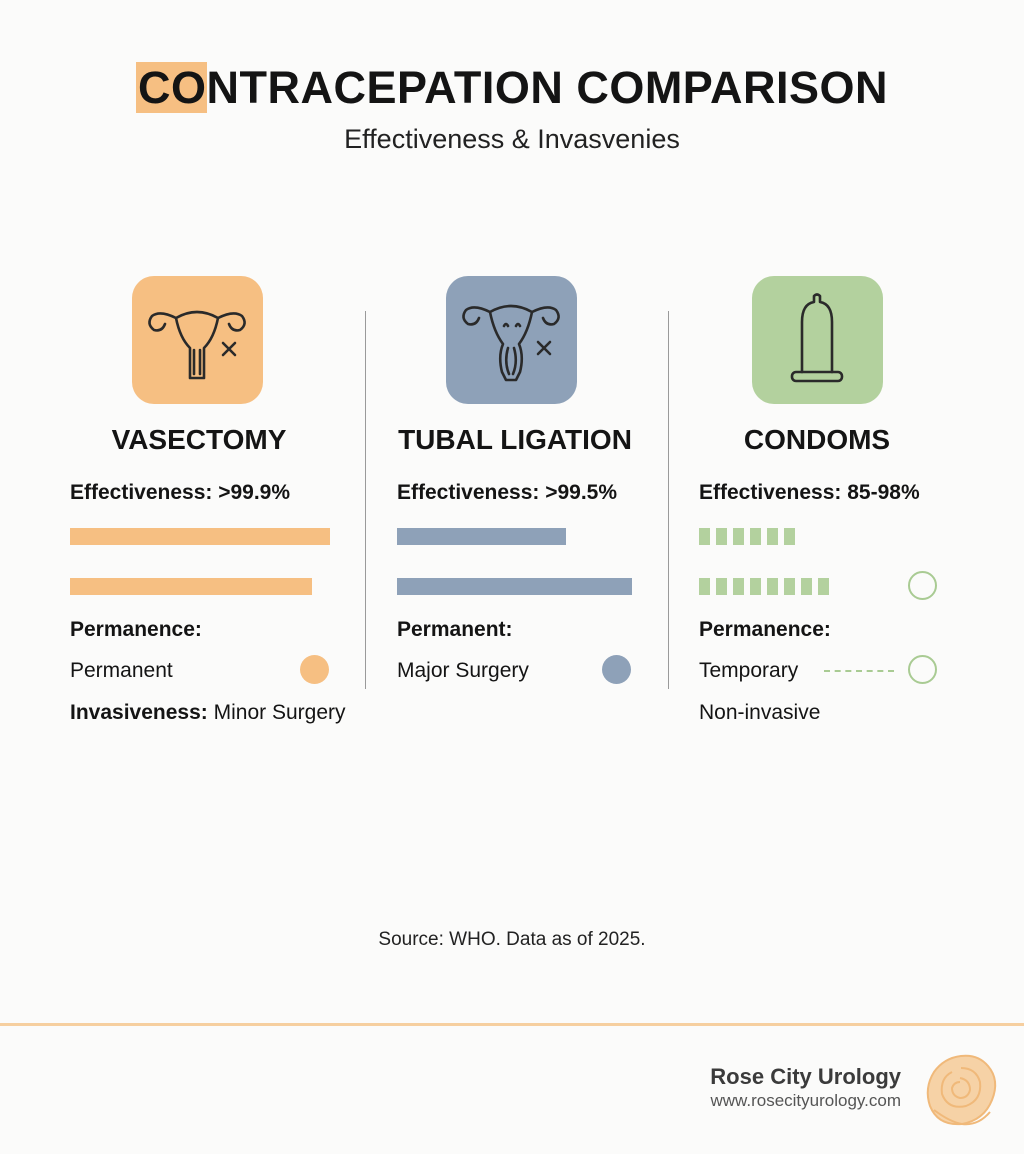 The width and height of the screenshot is (1024, 1154). I want to click on title-rest: NTRACEPATION COMPARISON, so click(547, 87).